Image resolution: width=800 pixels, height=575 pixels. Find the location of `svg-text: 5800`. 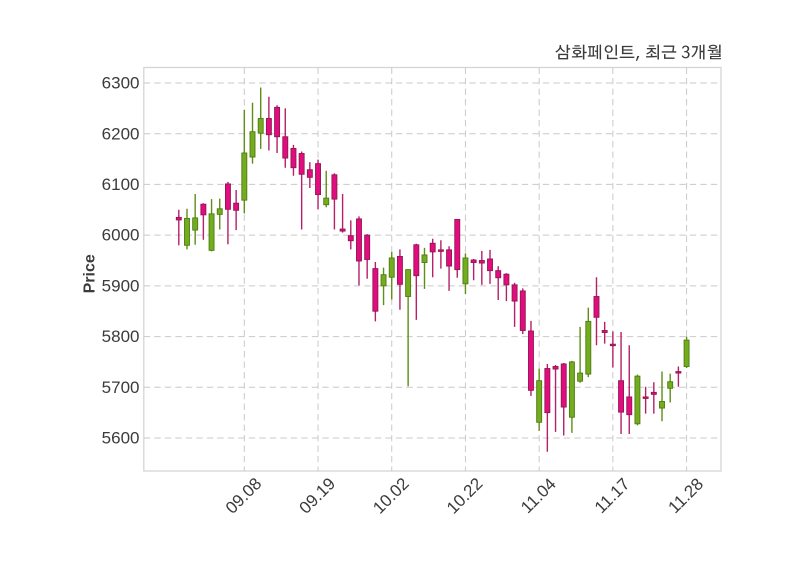

svg-text: 5800 is located at coordinates (121, 336).